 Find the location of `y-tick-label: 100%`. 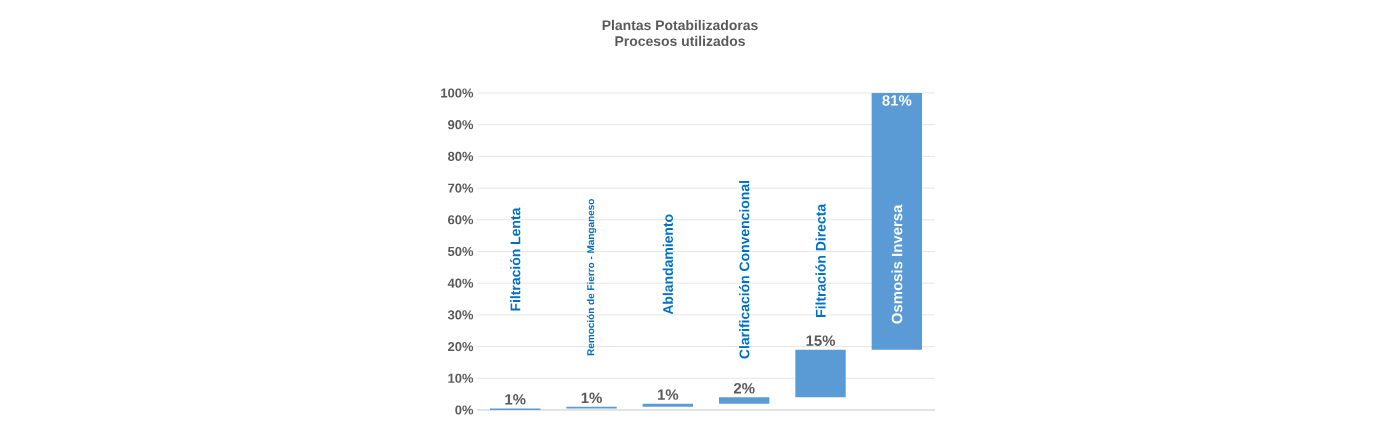

y-tick-label: 100% is located at coordinates (457, 93).